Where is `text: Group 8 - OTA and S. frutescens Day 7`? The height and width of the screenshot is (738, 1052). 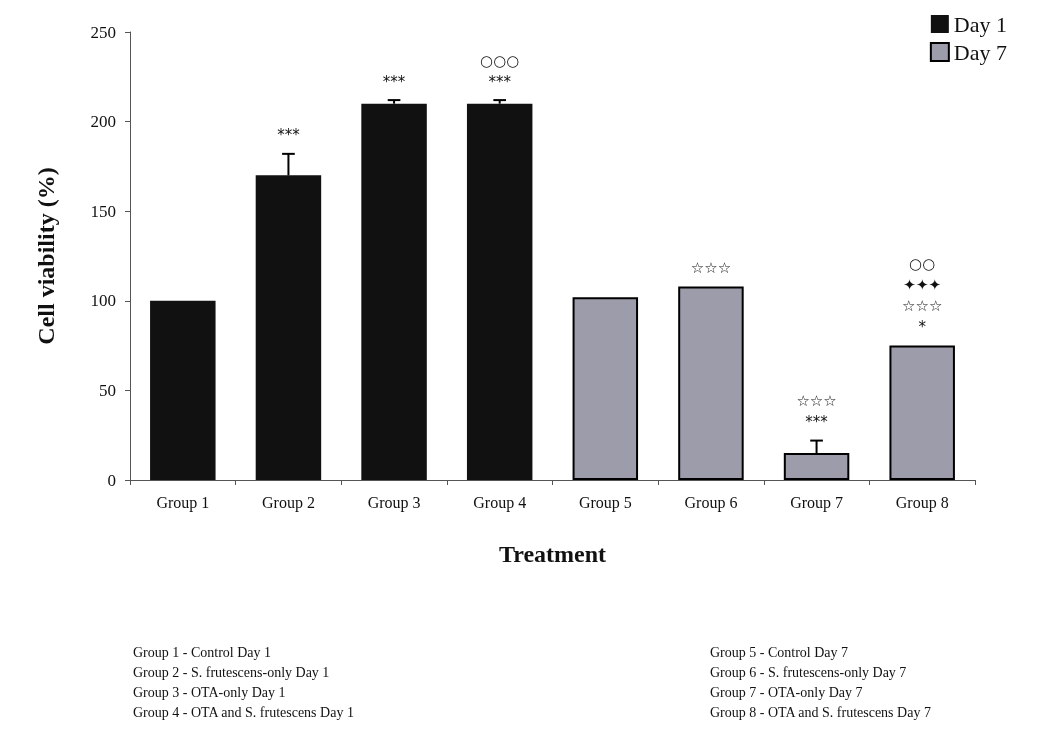
text: Group 8 - OTA and S. frutescens Day 7 is located at coordinates (820, 712).